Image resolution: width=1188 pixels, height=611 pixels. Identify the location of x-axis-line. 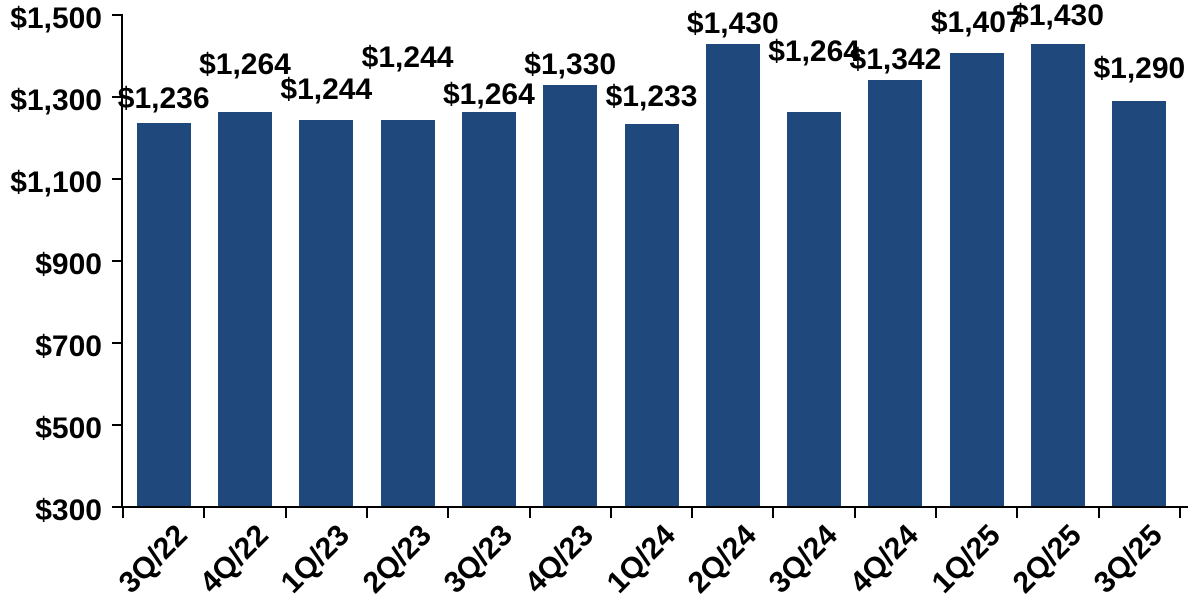
(654, 507).